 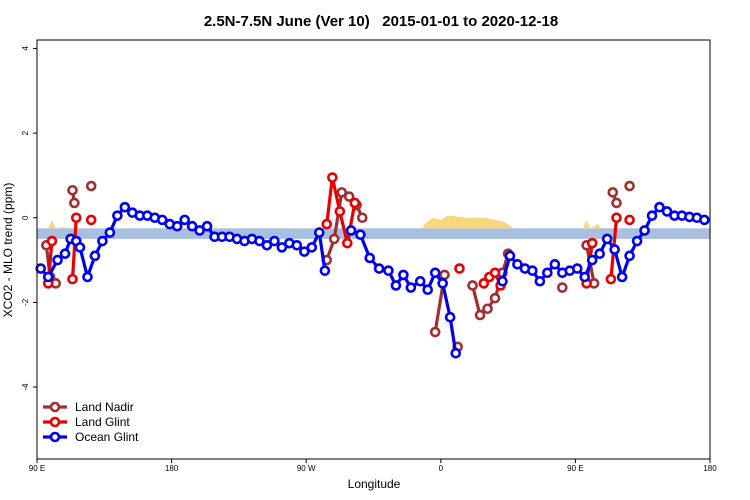 What do you see at coordinates (25, 302) in the screenshot?
I see `y-tick-label: -2` at bounding box center [25, 302].